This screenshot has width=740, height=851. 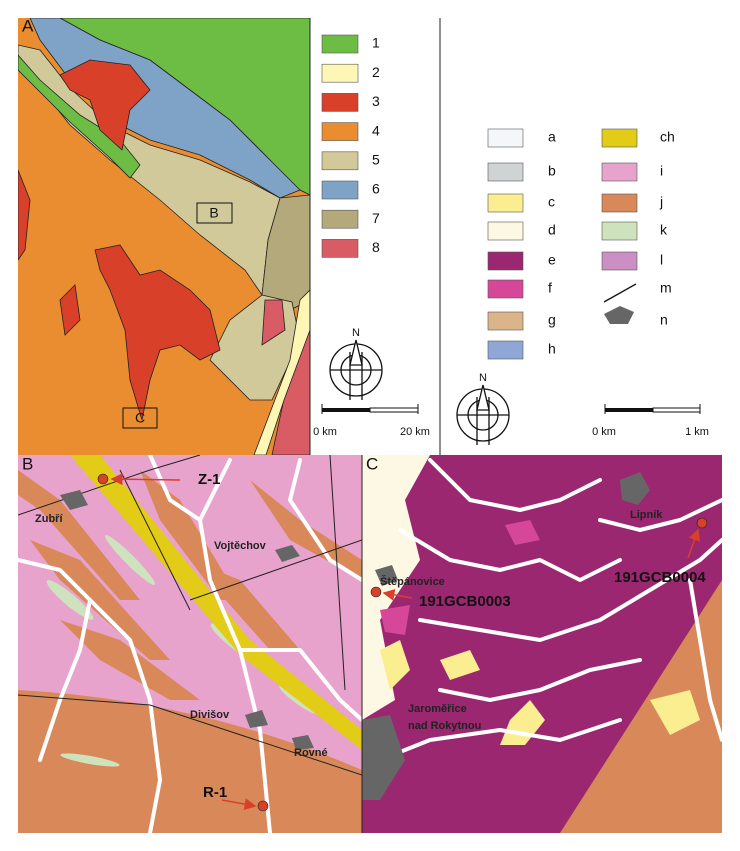 I want to click on scale-label: 1 km, so click(x=697, y=432).